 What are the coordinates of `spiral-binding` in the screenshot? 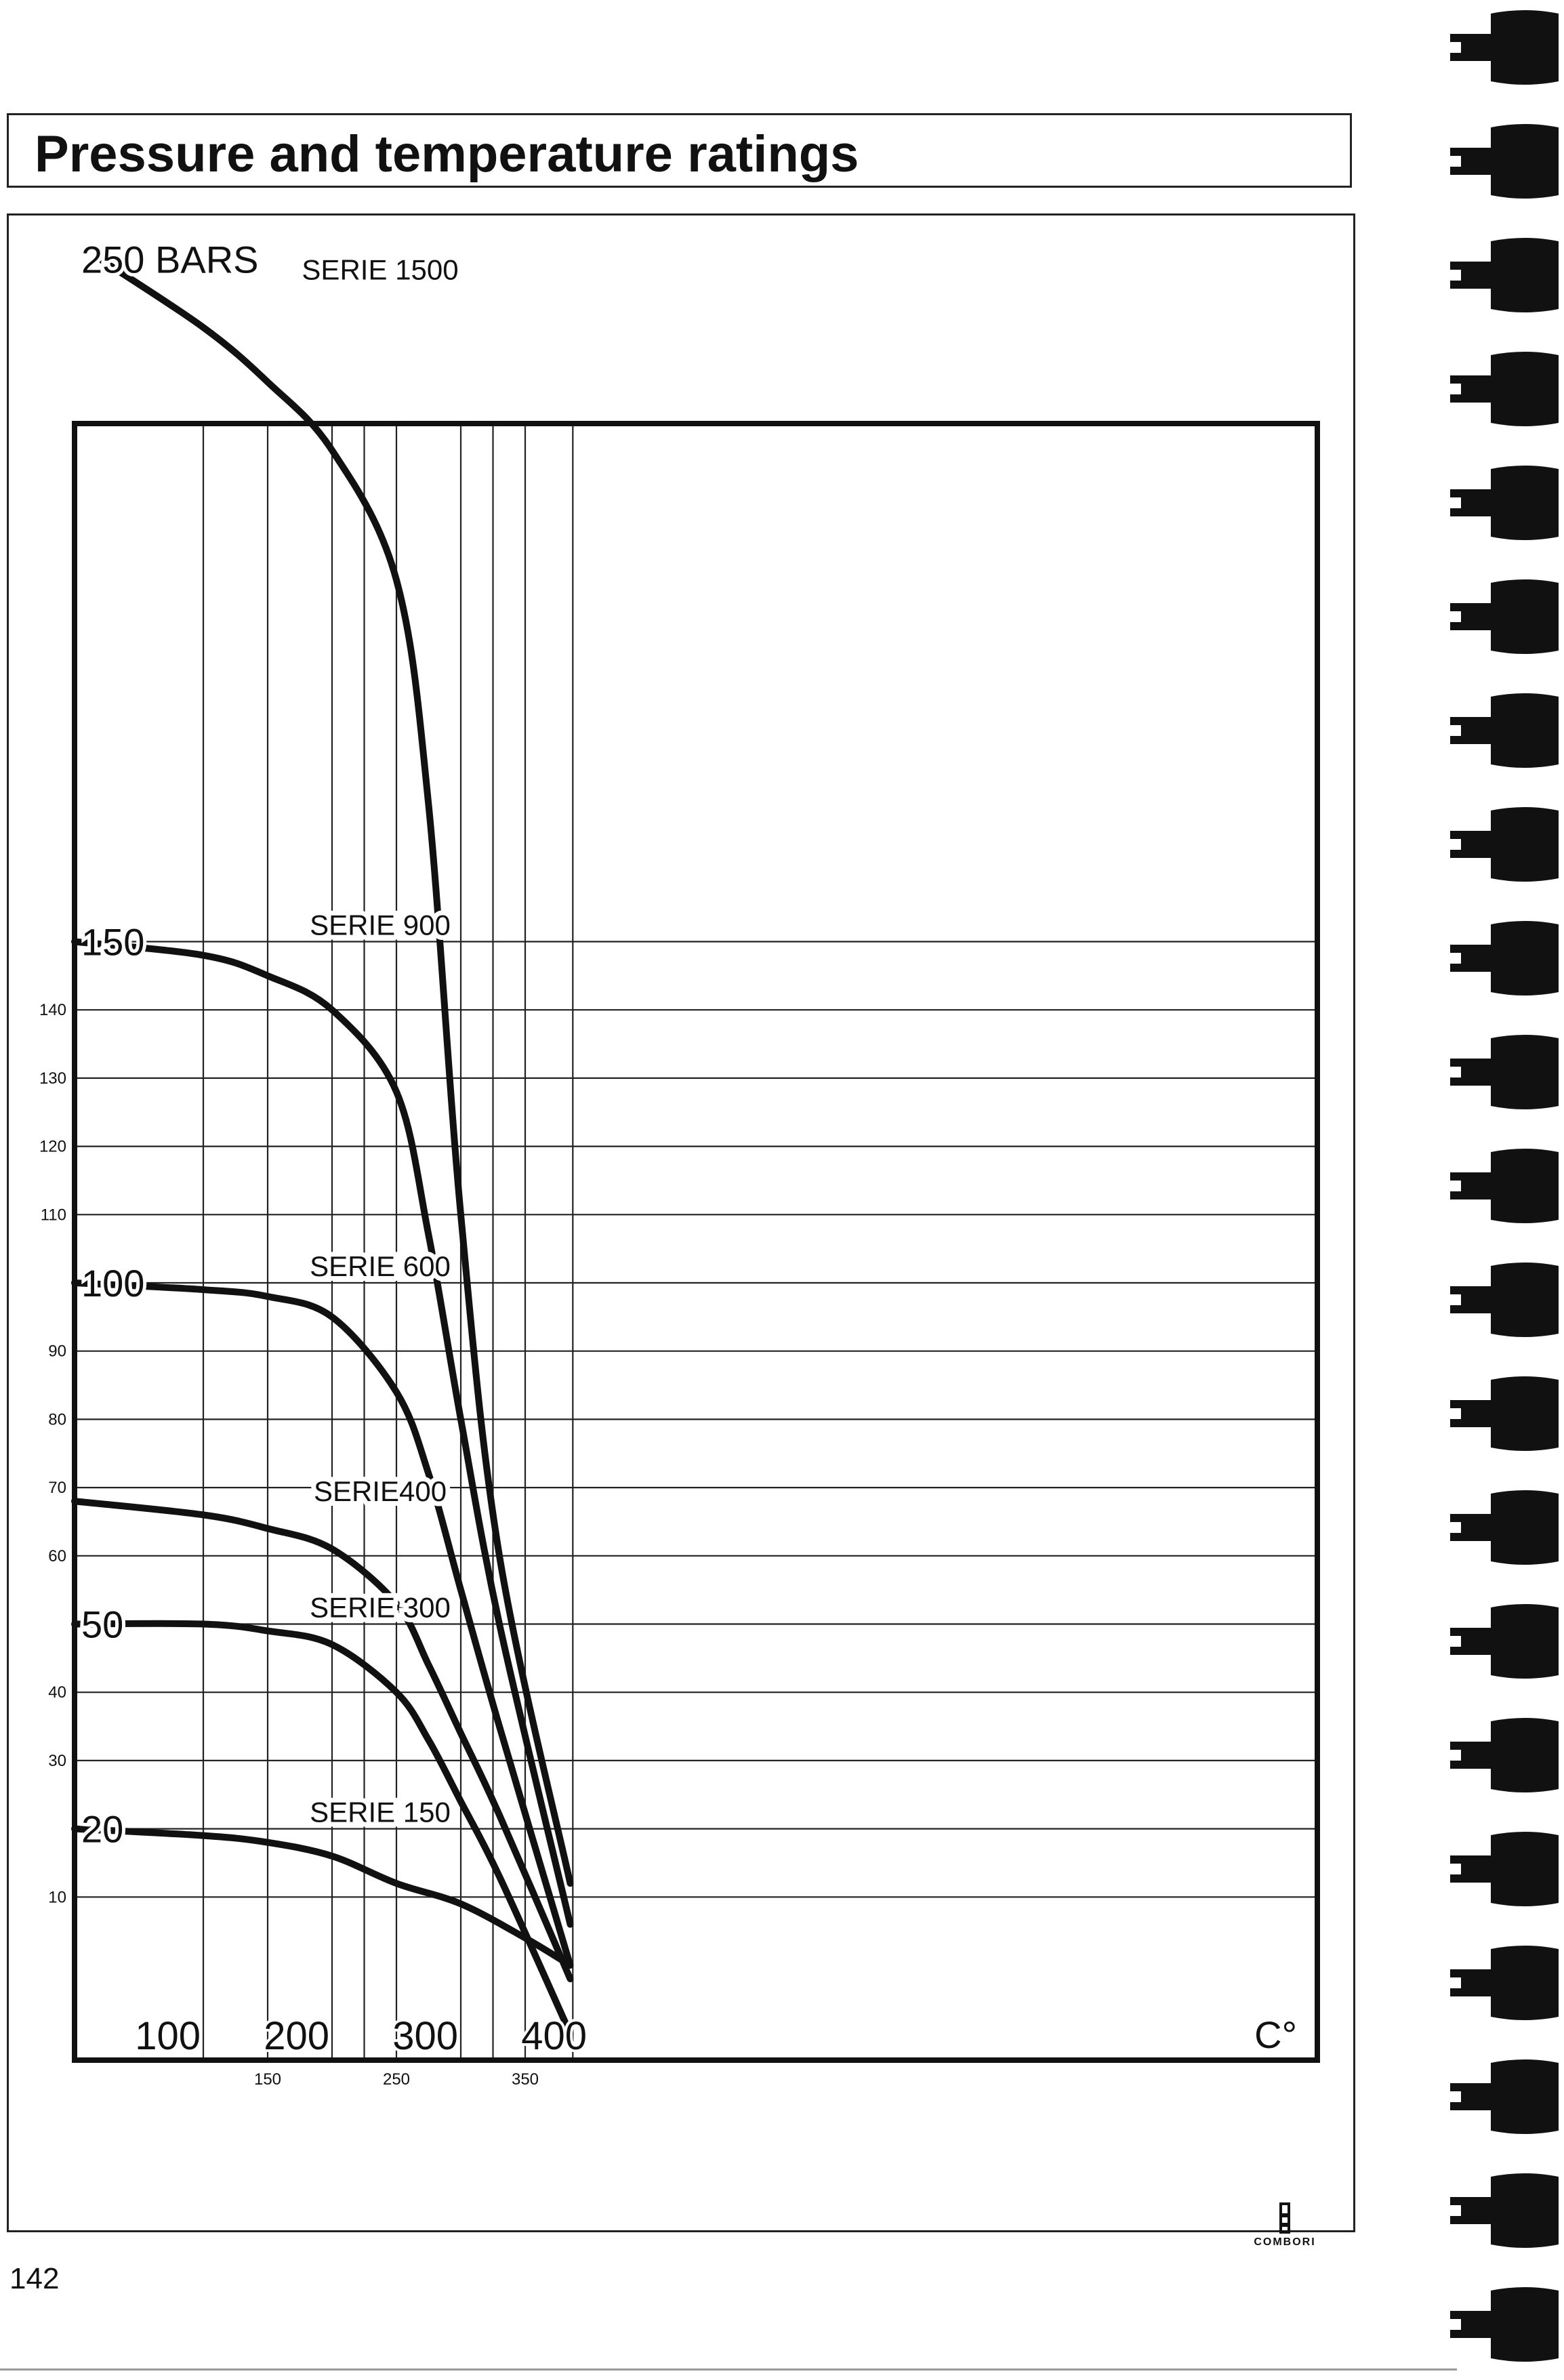 It's located at (1504, 1186).